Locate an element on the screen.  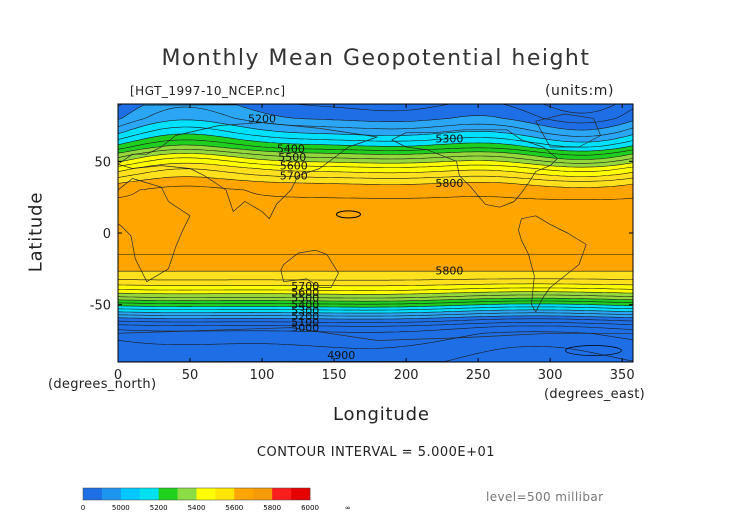
contour-line-5250-north is located at coordinates (375, 121).